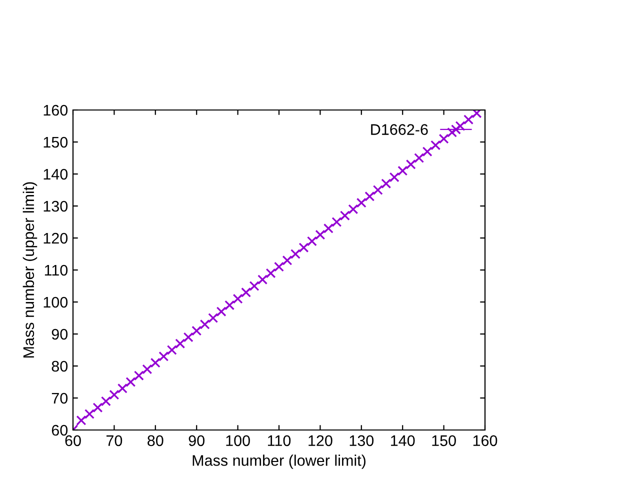 Image resolution: width=640 pixels, height=480 pixels. What do you see at coordinates (279, 440) in the screenshot?
I see `x-tick-label: 110` at bounding box center [279, 440].